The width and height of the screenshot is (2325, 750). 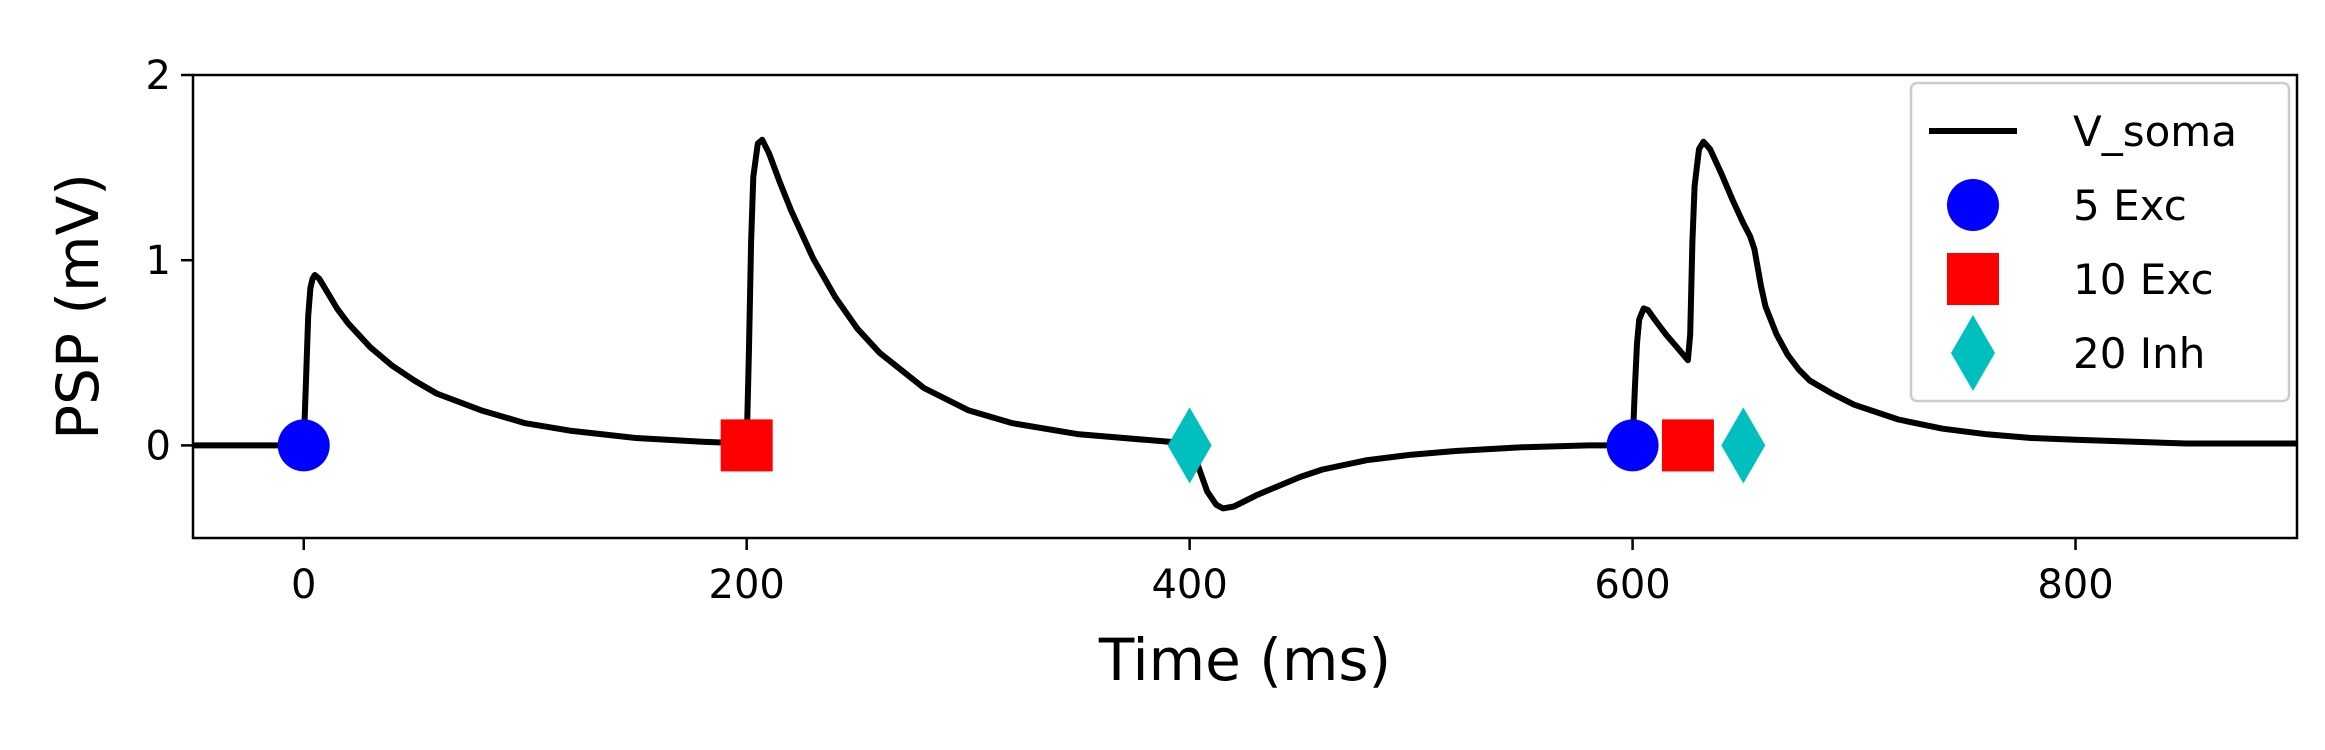 I want to click on x-tick-label: 600, so click(x=1632, y=585).